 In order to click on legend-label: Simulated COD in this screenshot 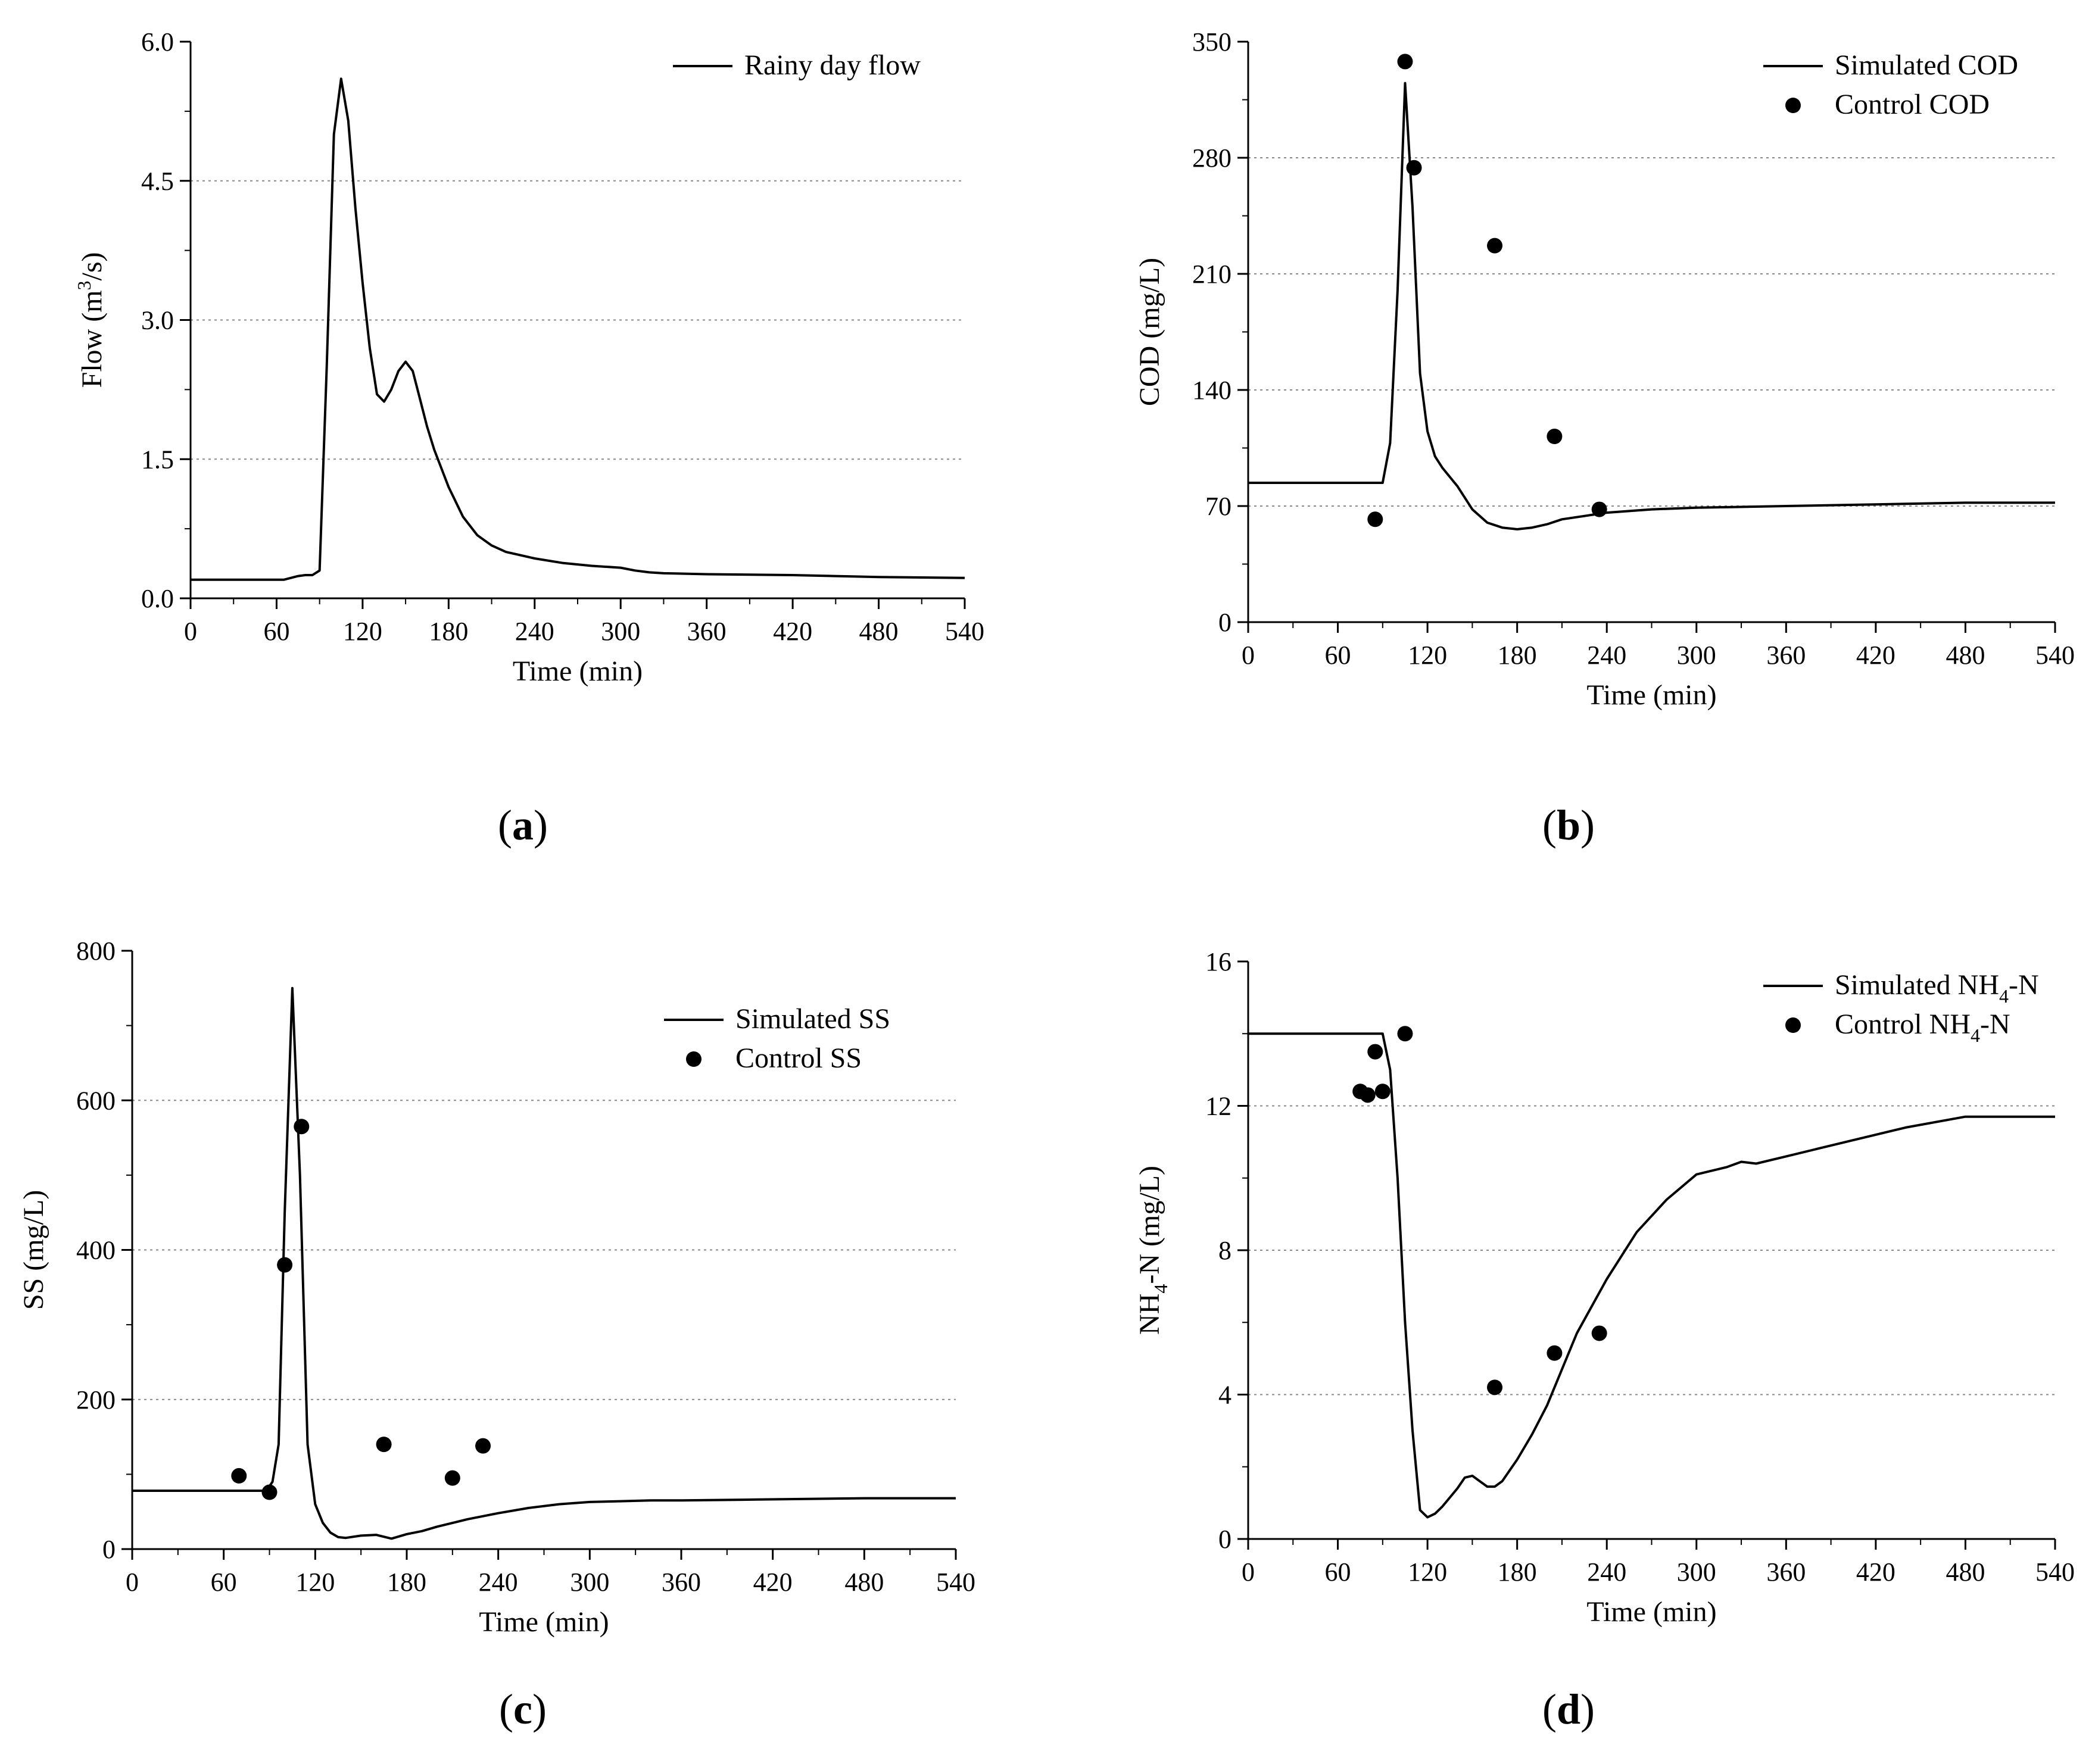, I will do `click(1926, 65)`.